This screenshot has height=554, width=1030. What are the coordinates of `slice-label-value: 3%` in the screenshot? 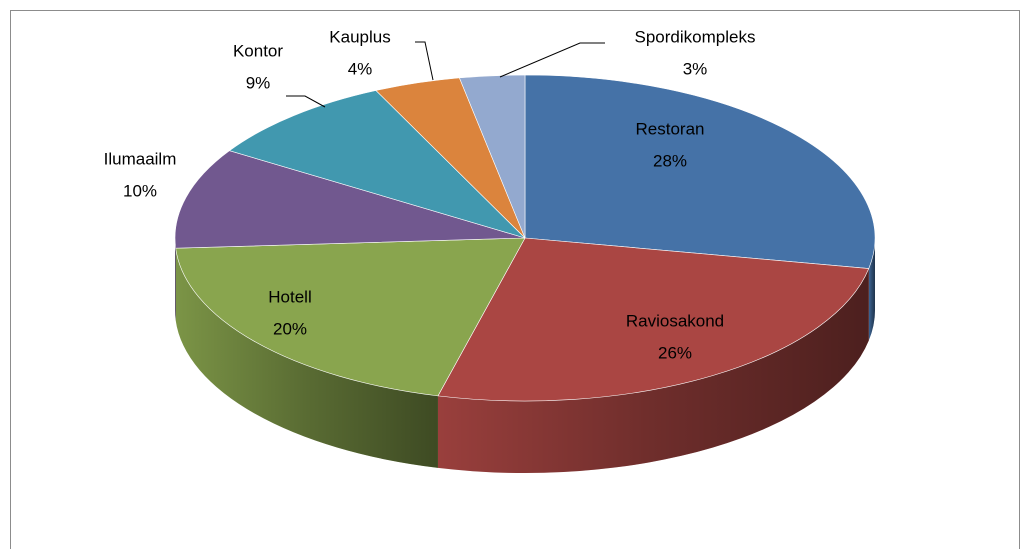 It's located at (695, 68).